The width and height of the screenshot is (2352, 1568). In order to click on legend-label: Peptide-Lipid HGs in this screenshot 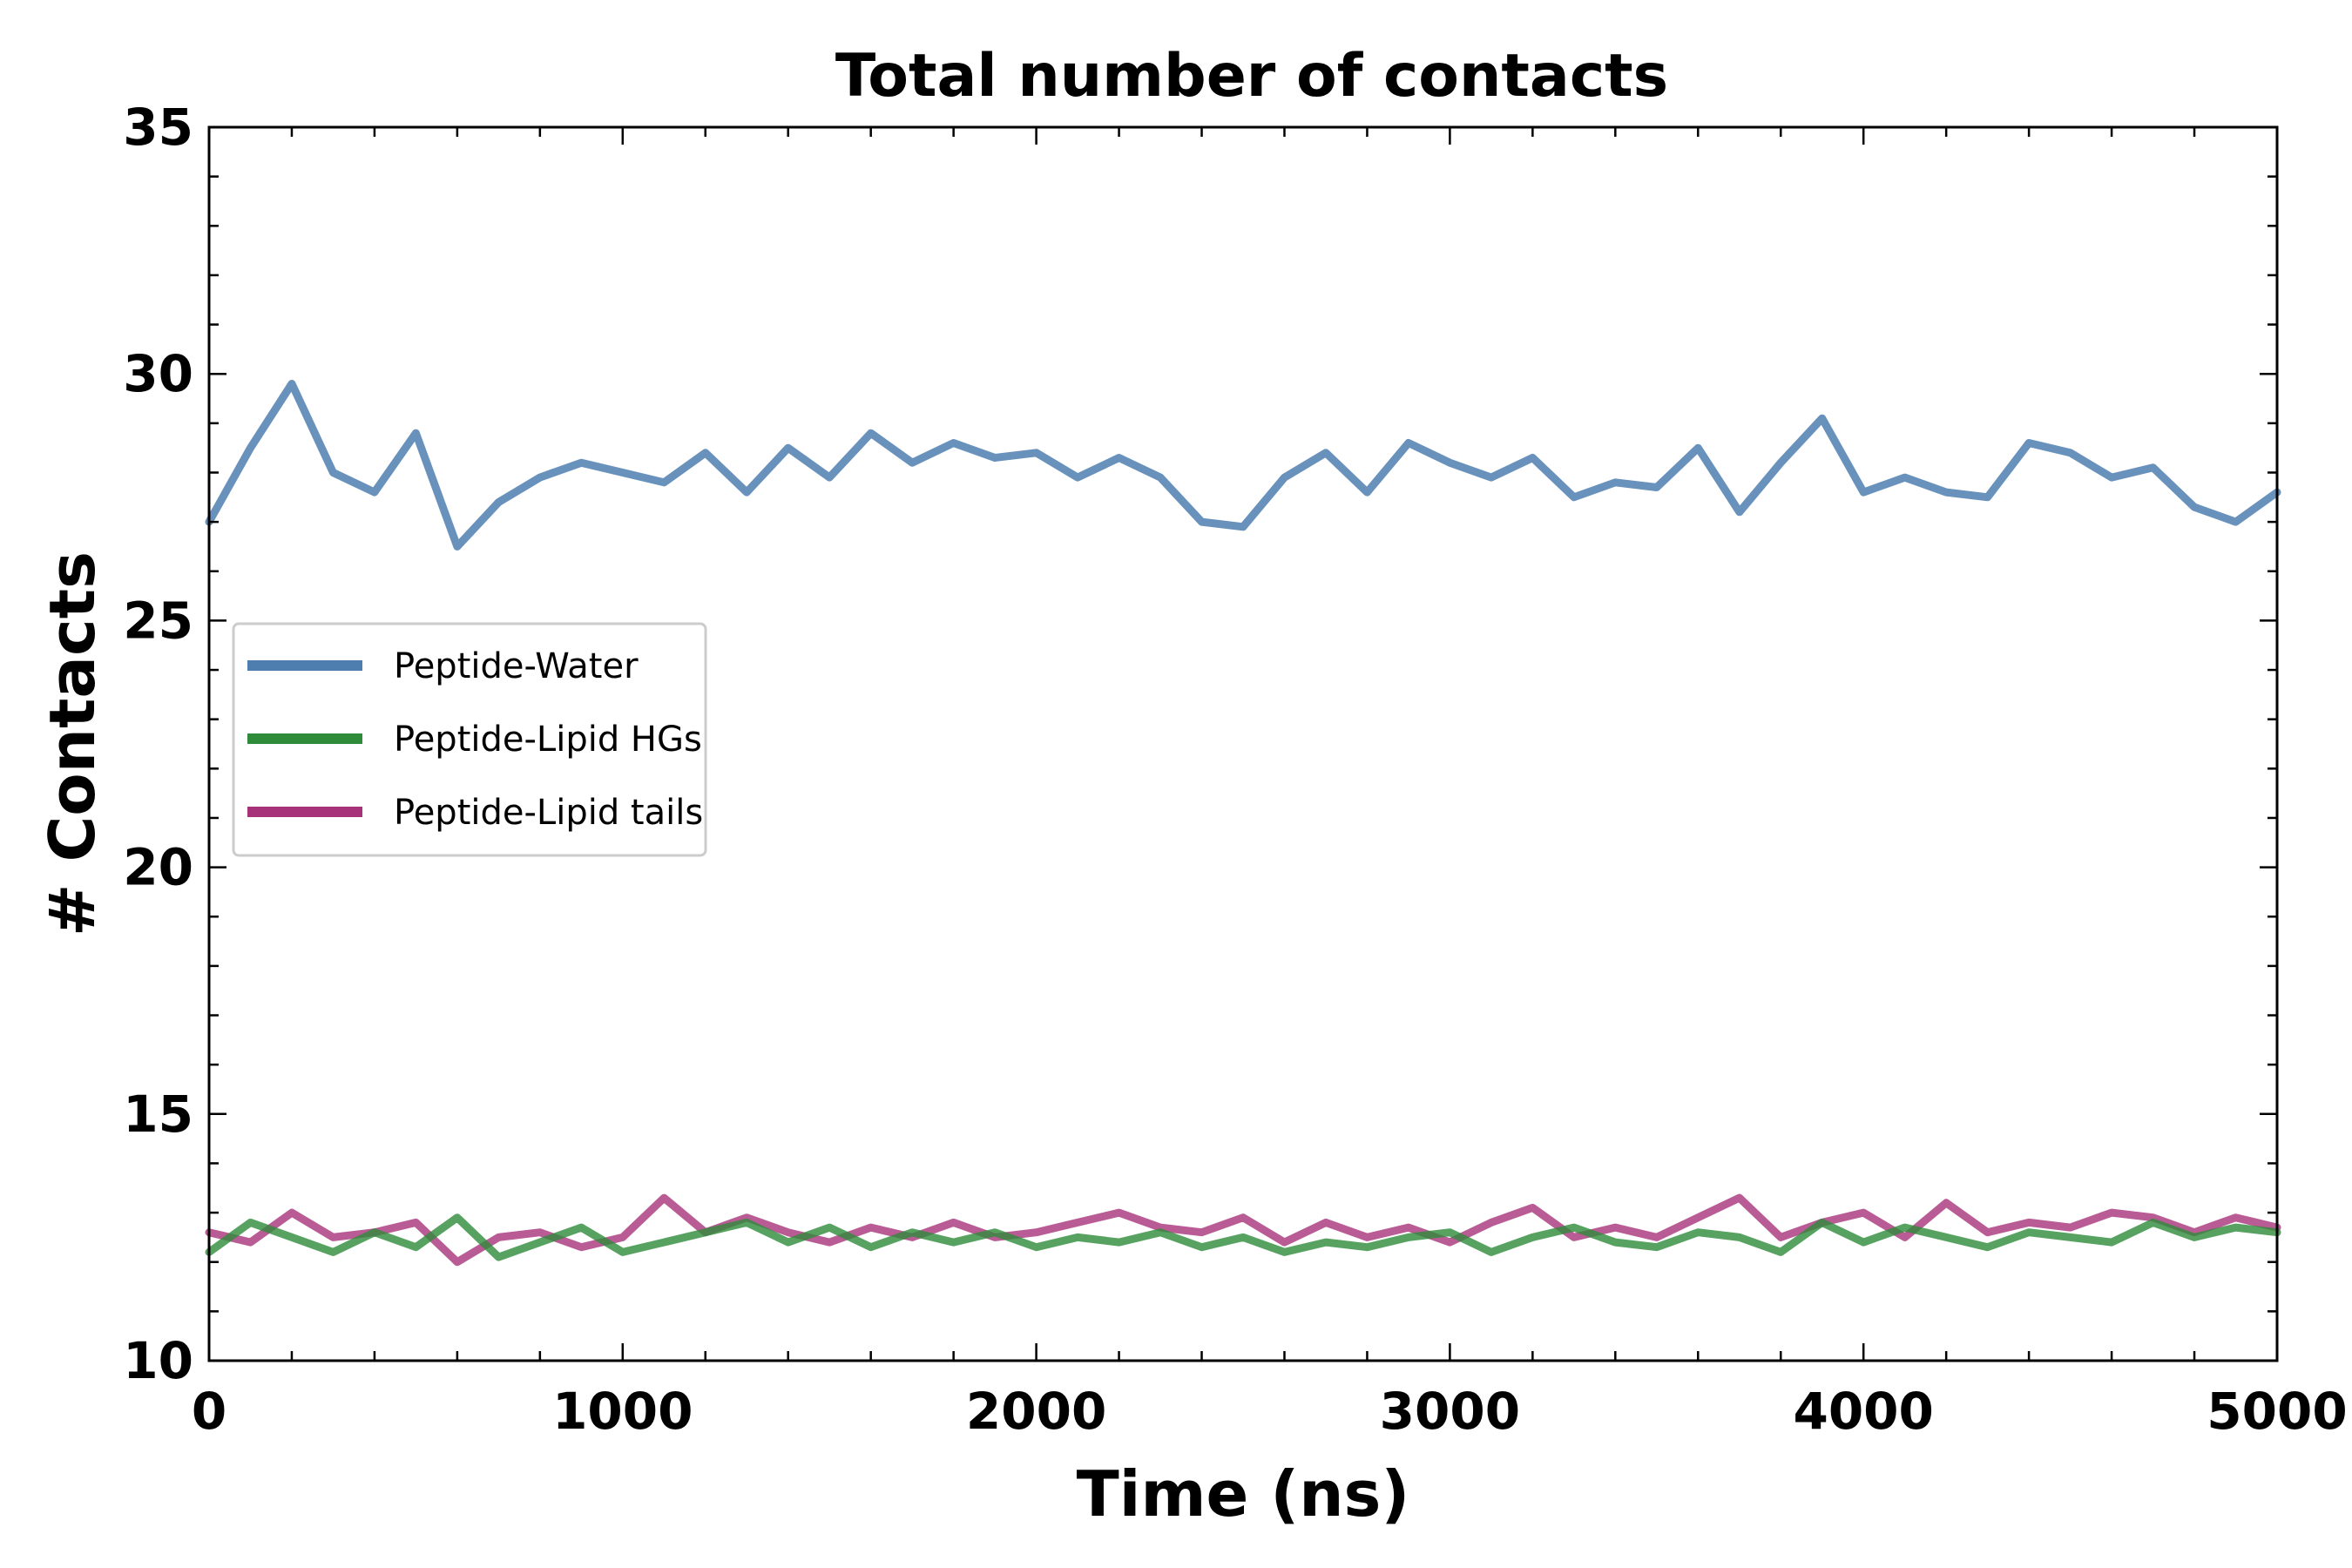, I will do `click(548, 740)`.